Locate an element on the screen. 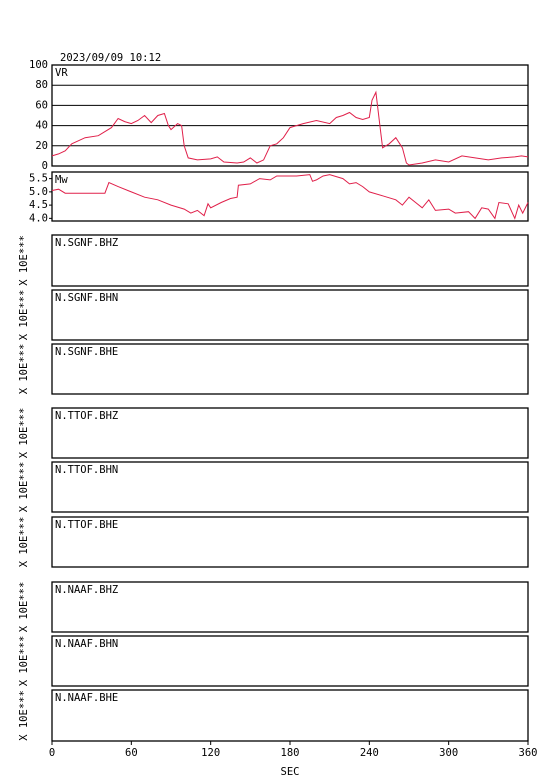 This screenshot has height=781, width=554. x-tick-label: 60 is located at coordinates (131, 753).